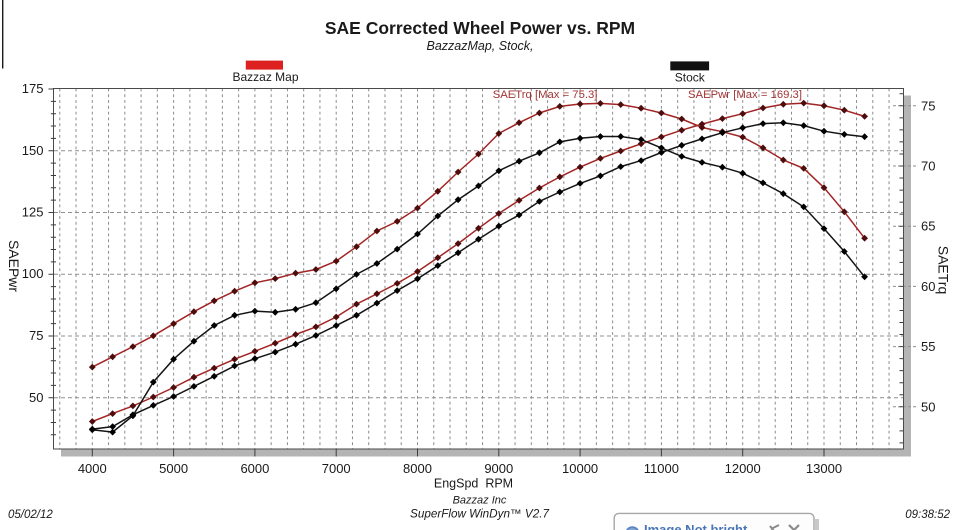 This screenshot has width=967, height=530. I want to click on svg-text: 5000, so click(173, 468).